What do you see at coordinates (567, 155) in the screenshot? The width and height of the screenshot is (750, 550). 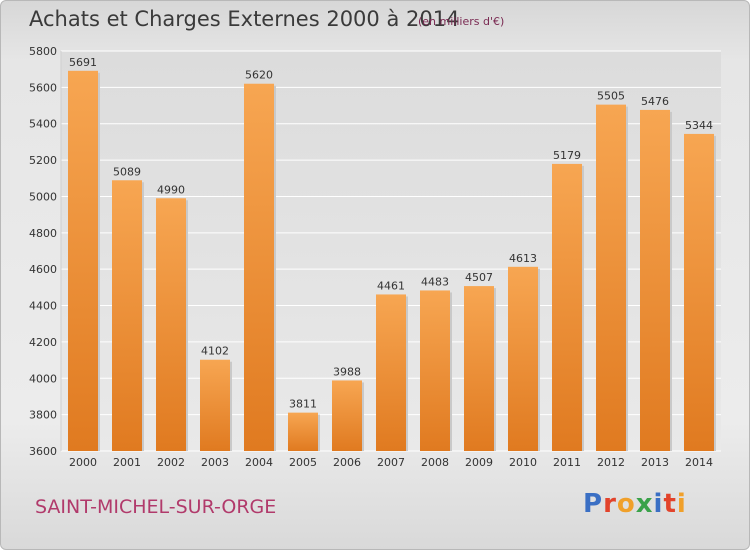 I see `data-label: 5179` at bounding box center [567, 155].